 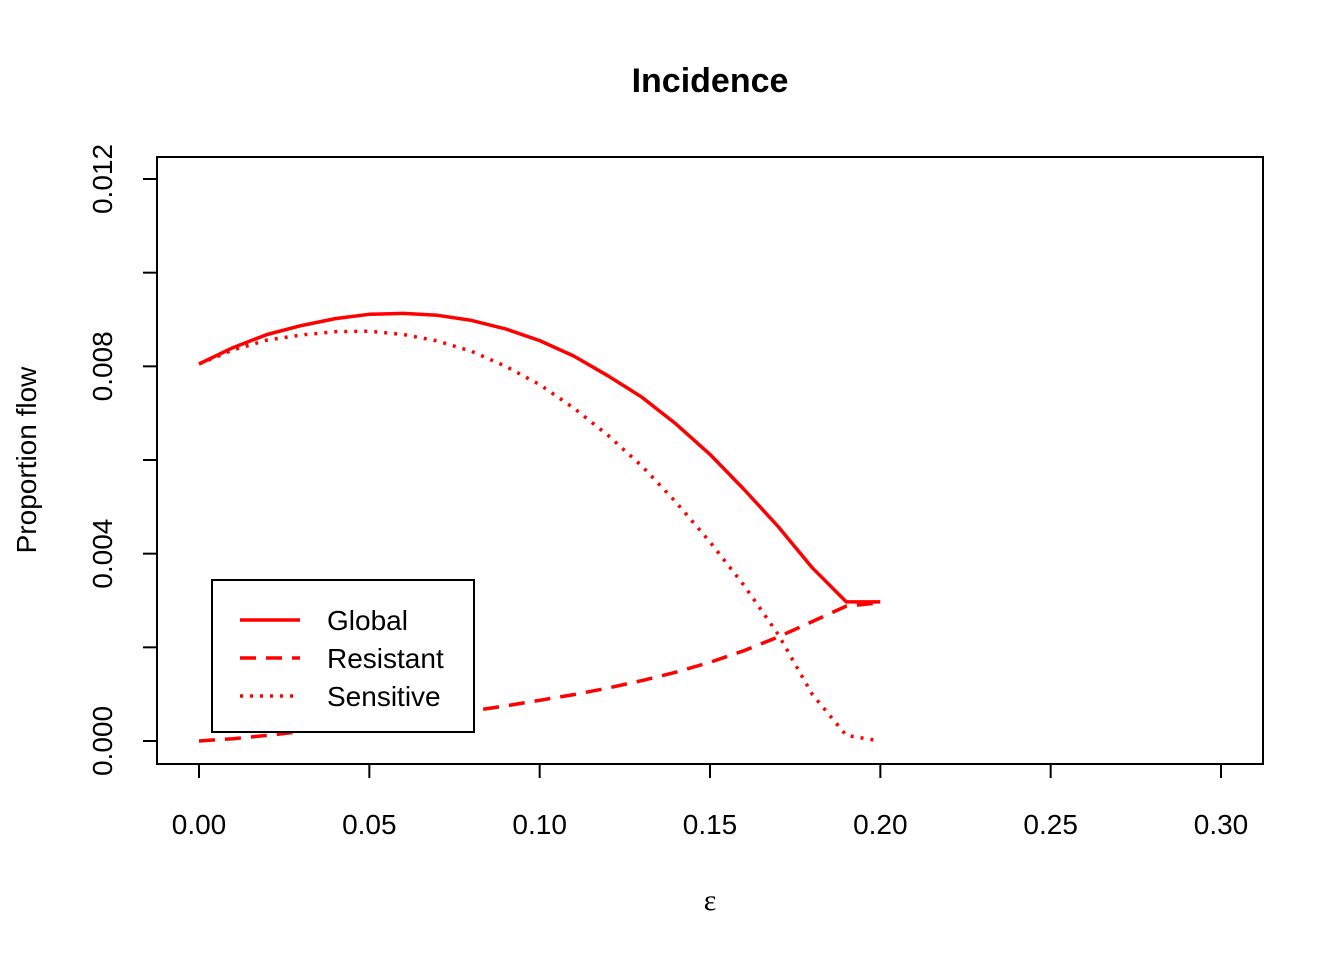 I want to click on legend: Global Resistant Sensitive, so click(x=343, y=656).